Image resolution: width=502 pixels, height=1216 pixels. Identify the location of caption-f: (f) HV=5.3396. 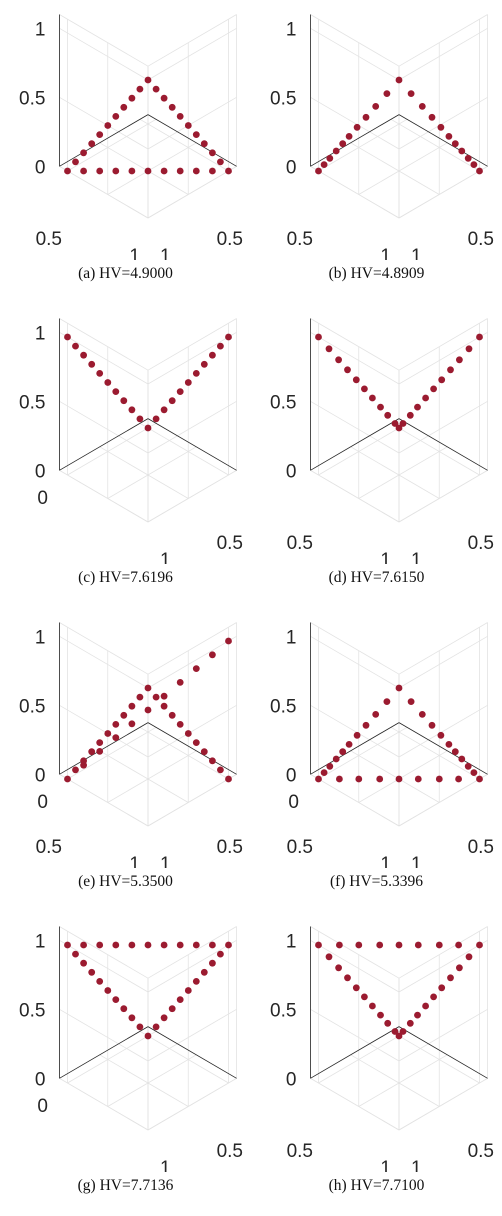
(376, 881).